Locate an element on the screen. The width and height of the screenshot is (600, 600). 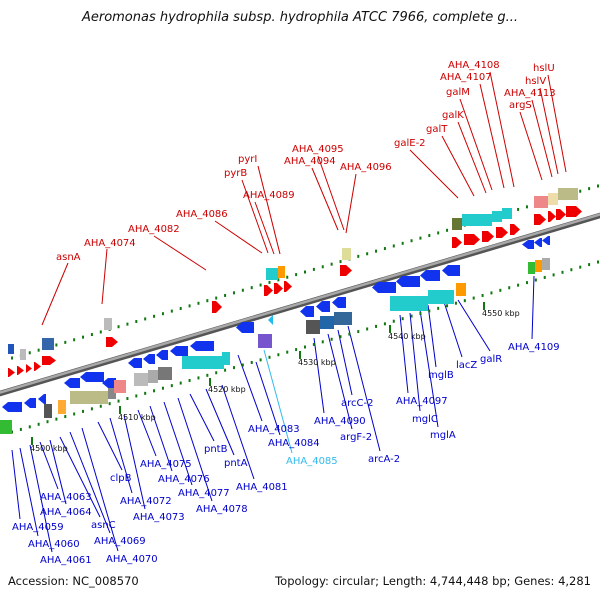
scale-label: 4500 kbp is located at coordinates (49, 448).